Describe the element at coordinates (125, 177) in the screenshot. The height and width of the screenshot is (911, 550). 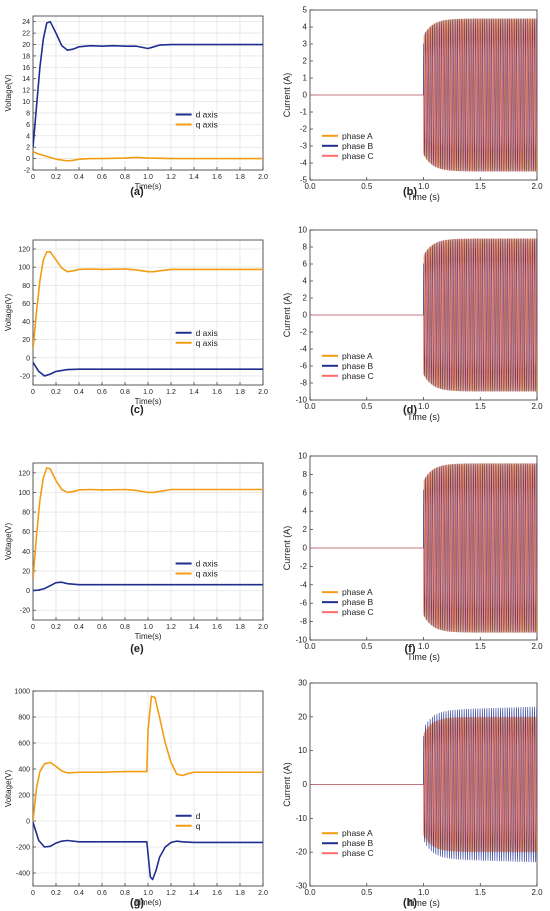
I see `x-tick-label: 0.8` at that location.